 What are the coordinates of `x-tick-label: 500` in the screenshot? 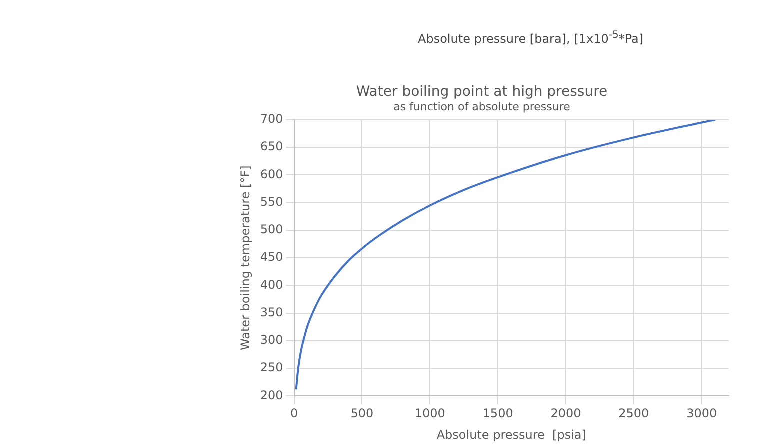 It's located at (362, 413).